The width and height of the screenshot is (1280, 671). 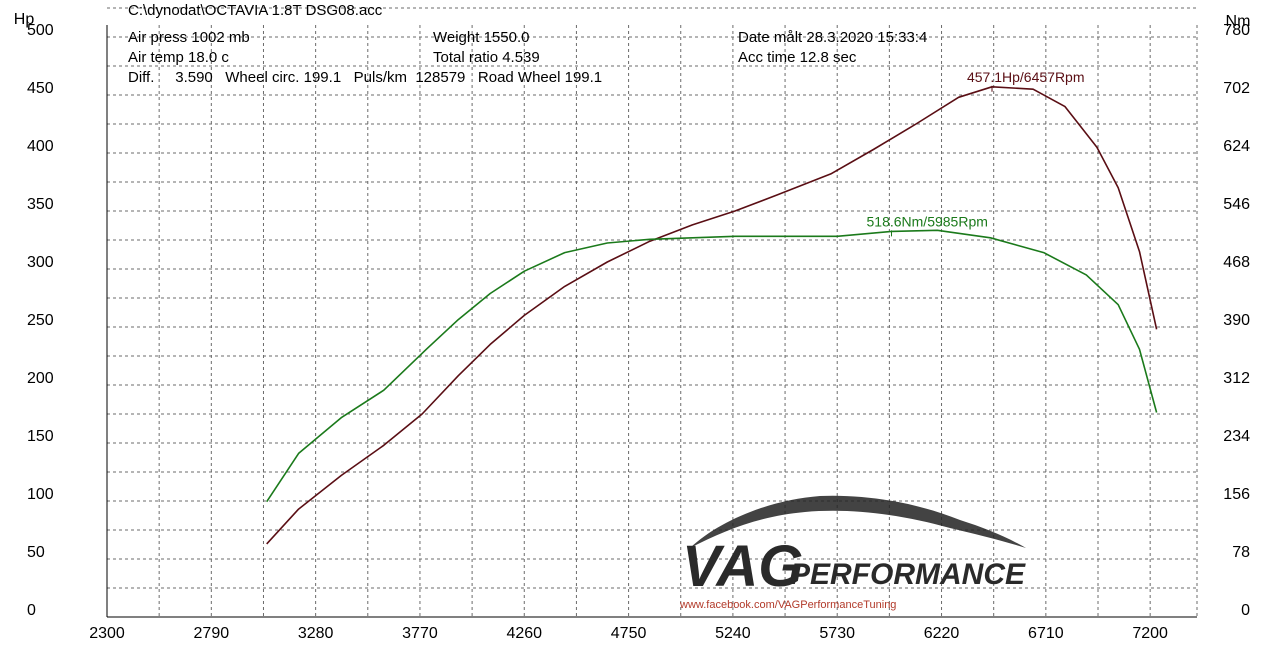 I want to click on x-tick-label: 2300, so click(x=107, y=633).